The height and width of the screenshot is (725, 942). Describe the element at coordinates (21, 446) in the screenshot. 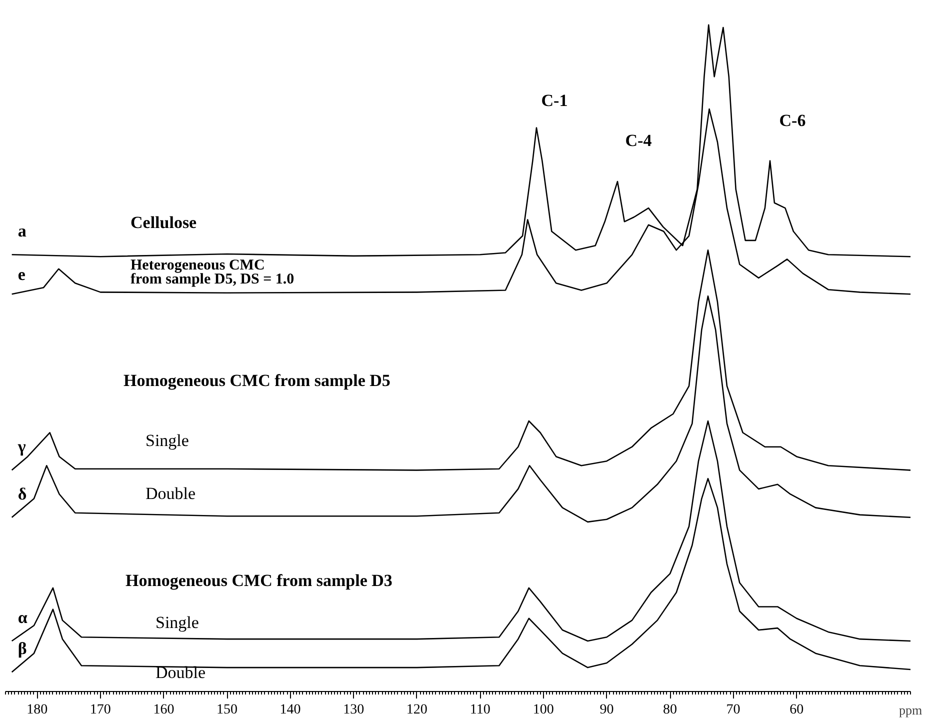

I see `series-label: γ` at that location.